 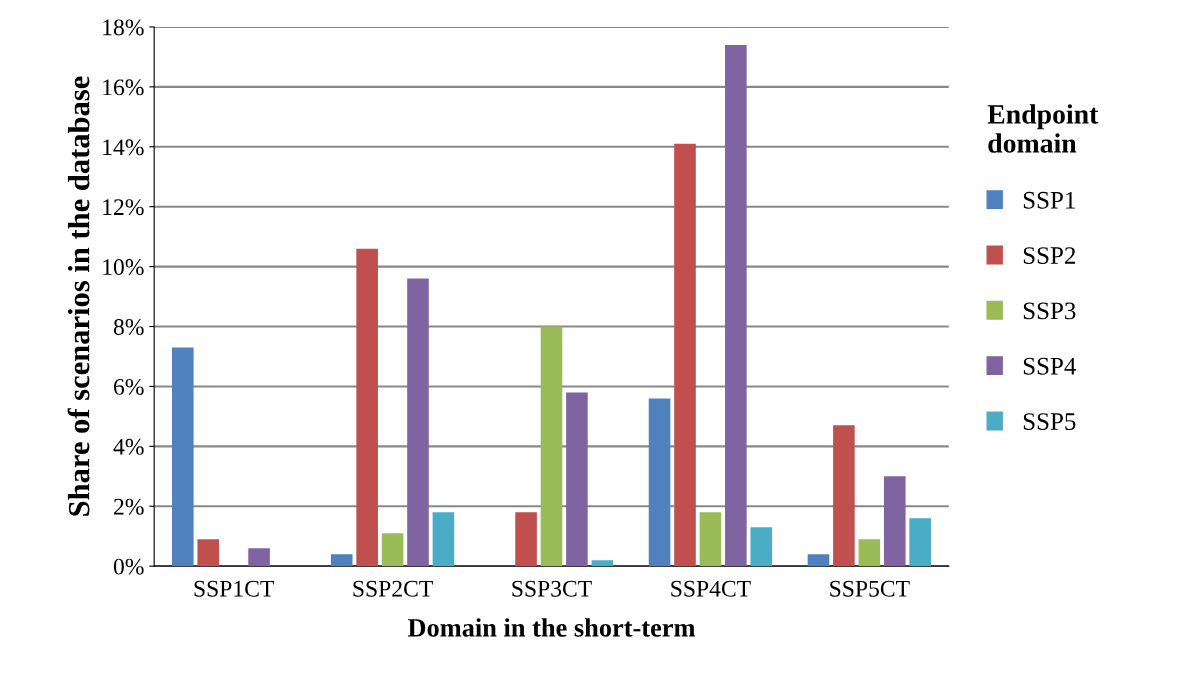 What do you see at coordinates (123, 87) in the screenshot?
I see `y-tick-label: 16%` at bounding box center [123, 87].